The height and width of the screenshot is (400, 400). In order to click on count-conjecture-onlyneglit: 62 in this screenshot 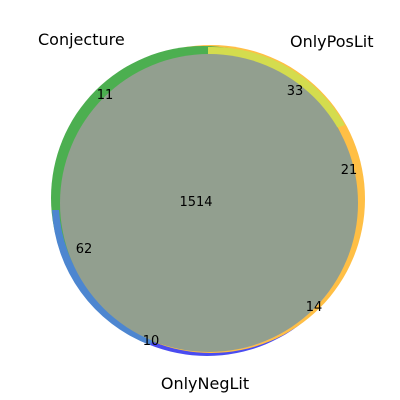, I will do `click(84, 249)`.